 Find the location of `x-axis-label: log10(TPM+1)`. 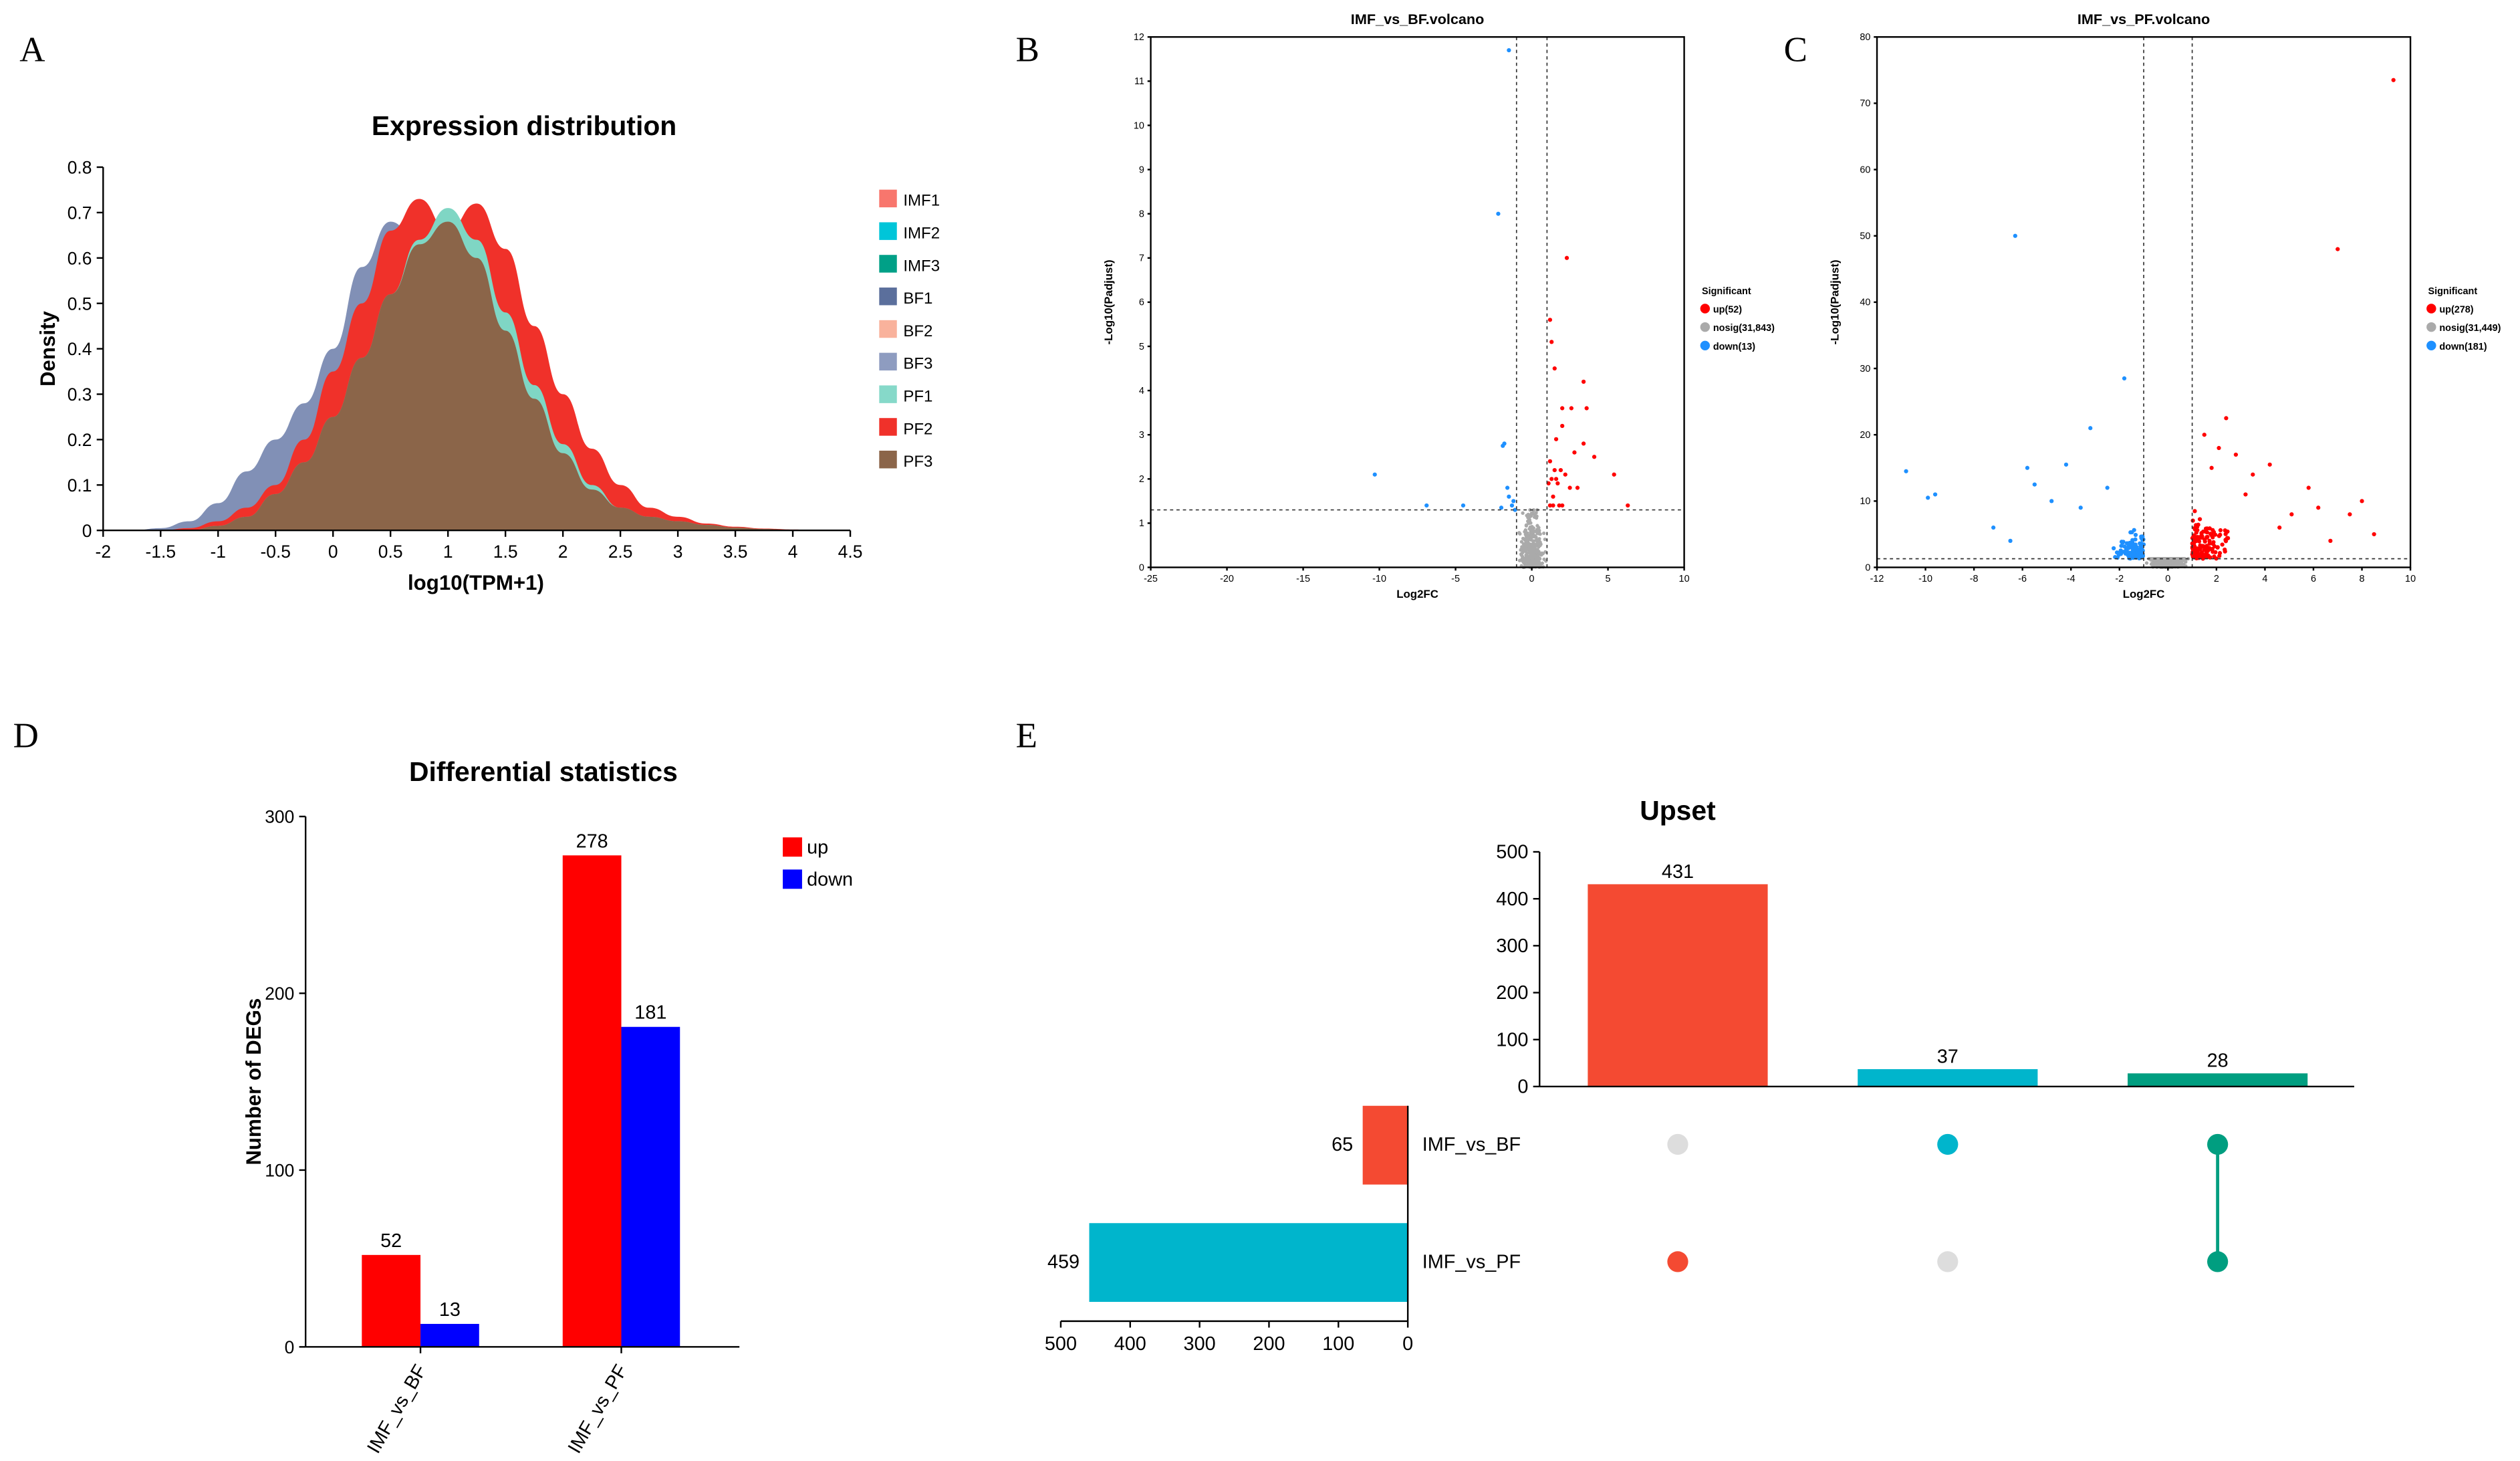

x-axis-label: log10(TPM+1) is located at coordinates (476, 582).